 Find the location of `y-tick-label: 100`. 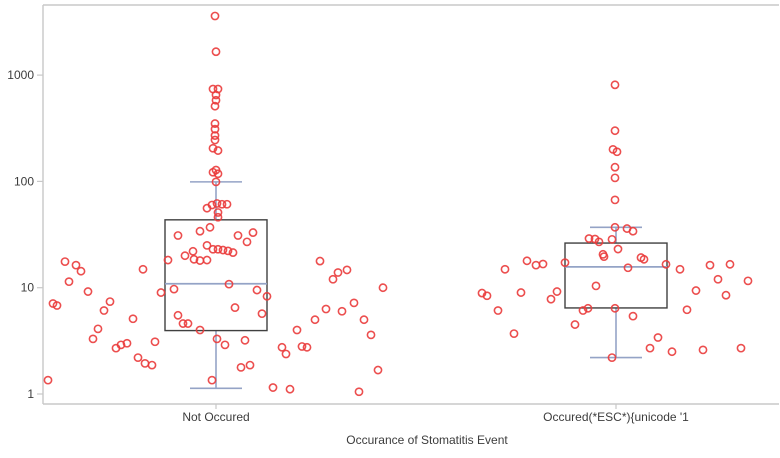

y-tick-label: 100 is located at coordinates (24, 181).